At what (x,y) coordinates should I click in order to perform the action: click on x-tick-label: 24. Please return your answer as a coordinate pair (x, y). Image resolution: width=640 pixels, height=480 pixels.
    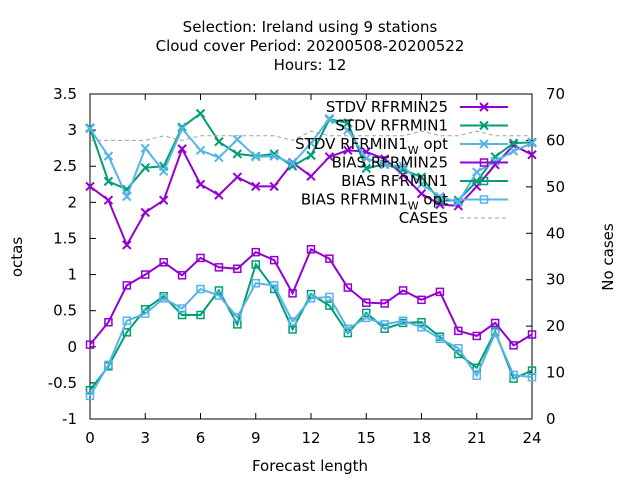
    Looking at the image, I should click on (531, 438).